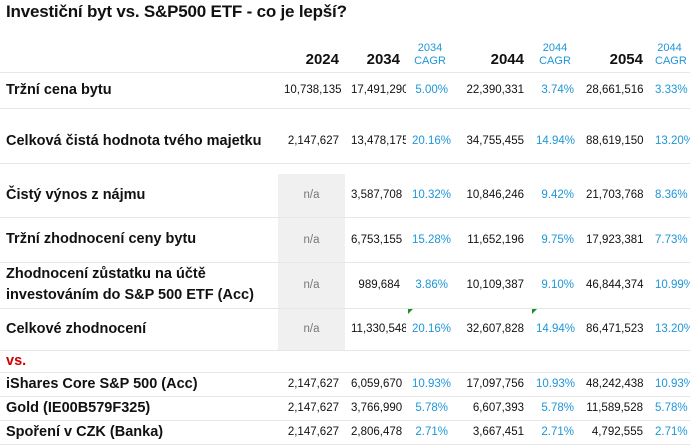 Image resolution: width=690 pixels, height=445 pixels. Describe the element at coordinates (139, 90) in the screenshot. I see `row-label: Tržní cena bytu` at that location.